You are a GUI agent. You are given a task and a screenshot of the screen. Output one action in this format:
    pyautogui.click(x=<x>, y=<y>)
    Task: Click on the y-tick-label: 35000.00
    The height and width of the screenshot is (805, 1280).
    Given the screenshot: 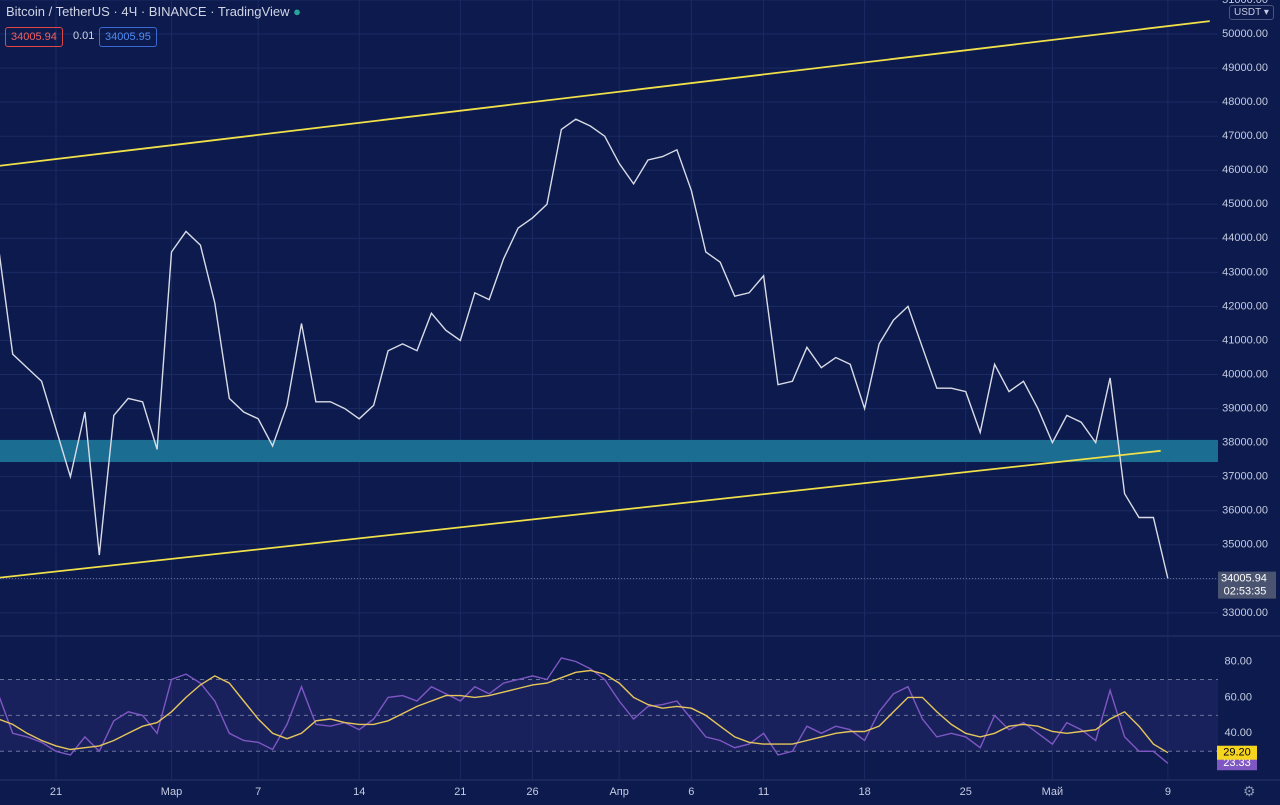 What is the action you would take?
    pyautogui.click(x=1245, y=545)
    